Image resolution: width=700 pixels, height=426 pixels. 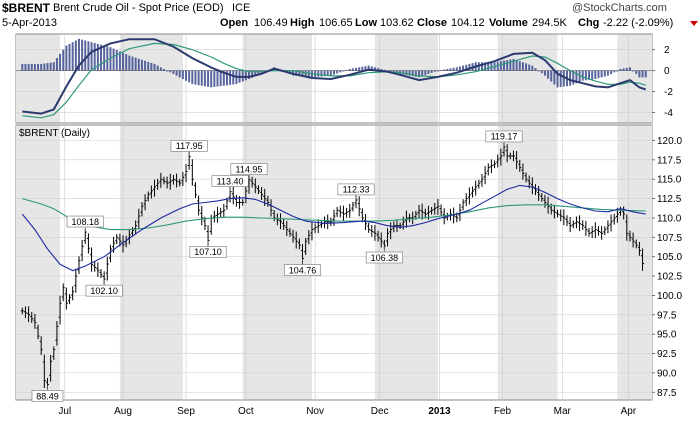 I want to click on macd-ytick-label-2: -2, so click(x=668, y=92).